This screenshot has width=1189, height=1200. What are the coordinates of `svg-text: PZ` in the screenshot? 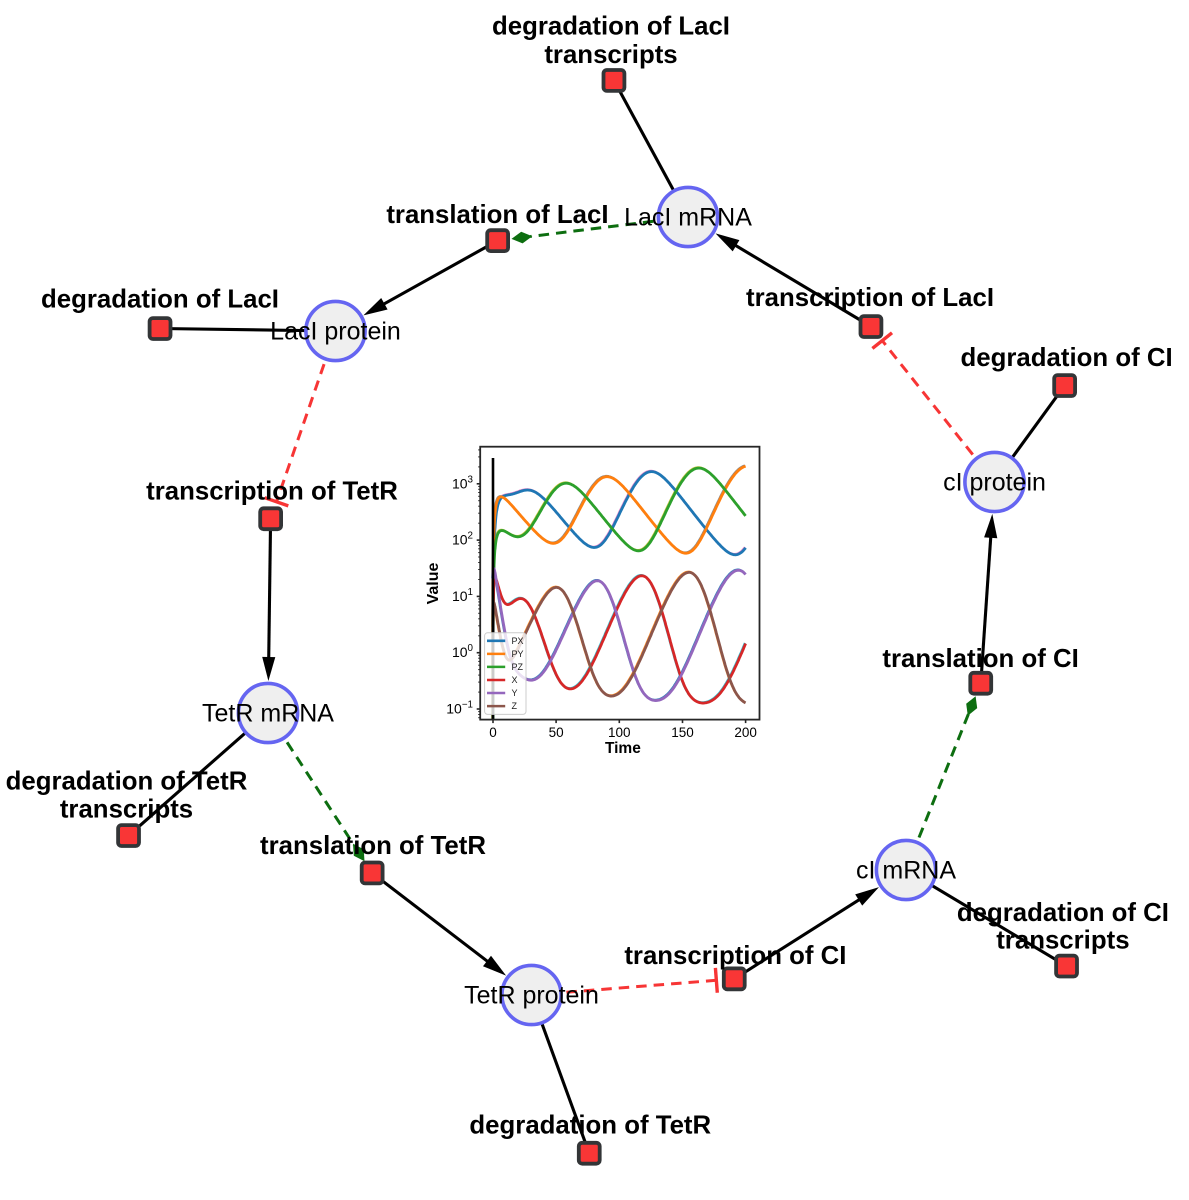 It's located at (518, 667).